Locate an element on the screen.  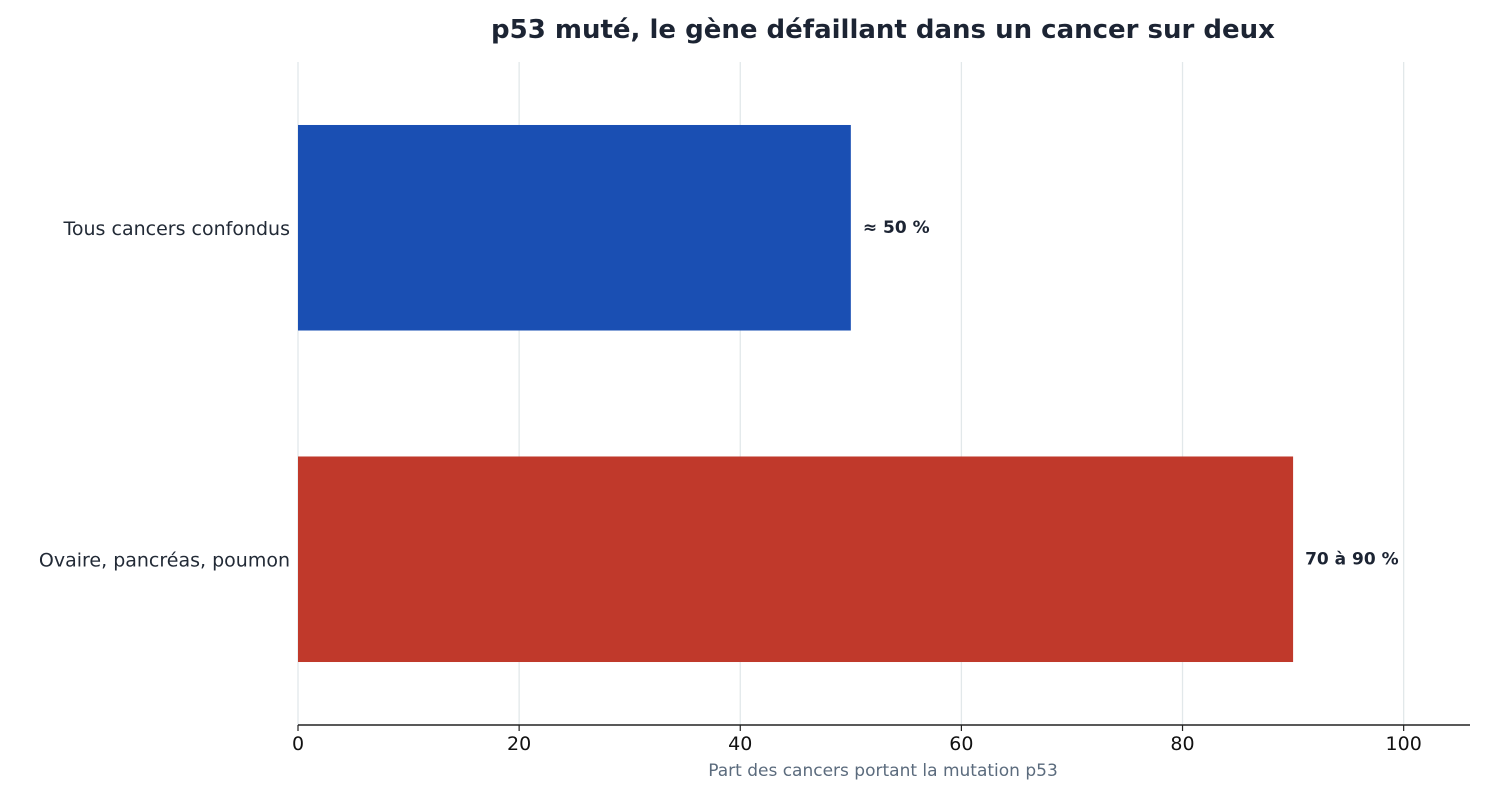
x-tick-label-40: 40 is located at coordinates (740, 744).